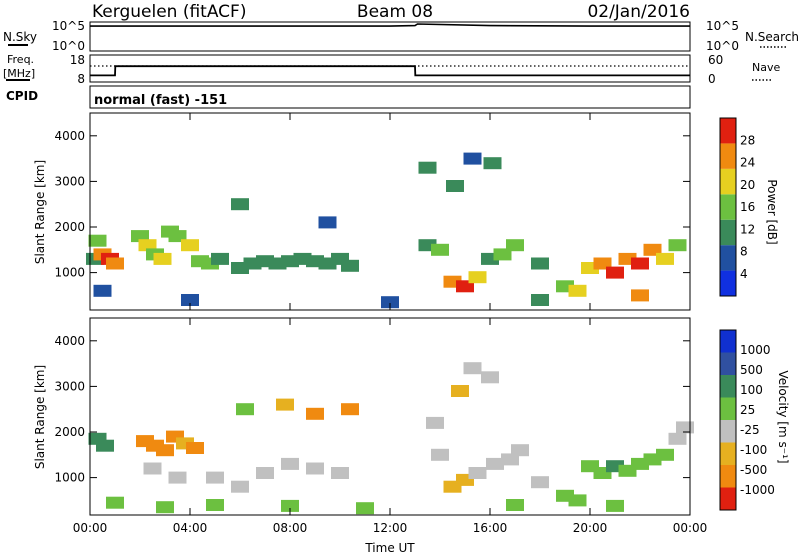 This screenshot has height=554, width=800. Describe the element at coordinates (391, 69) in the screenshot. I see `freq-panel: Freq. [MHz] 18 8 60 0 Nave` at that location.